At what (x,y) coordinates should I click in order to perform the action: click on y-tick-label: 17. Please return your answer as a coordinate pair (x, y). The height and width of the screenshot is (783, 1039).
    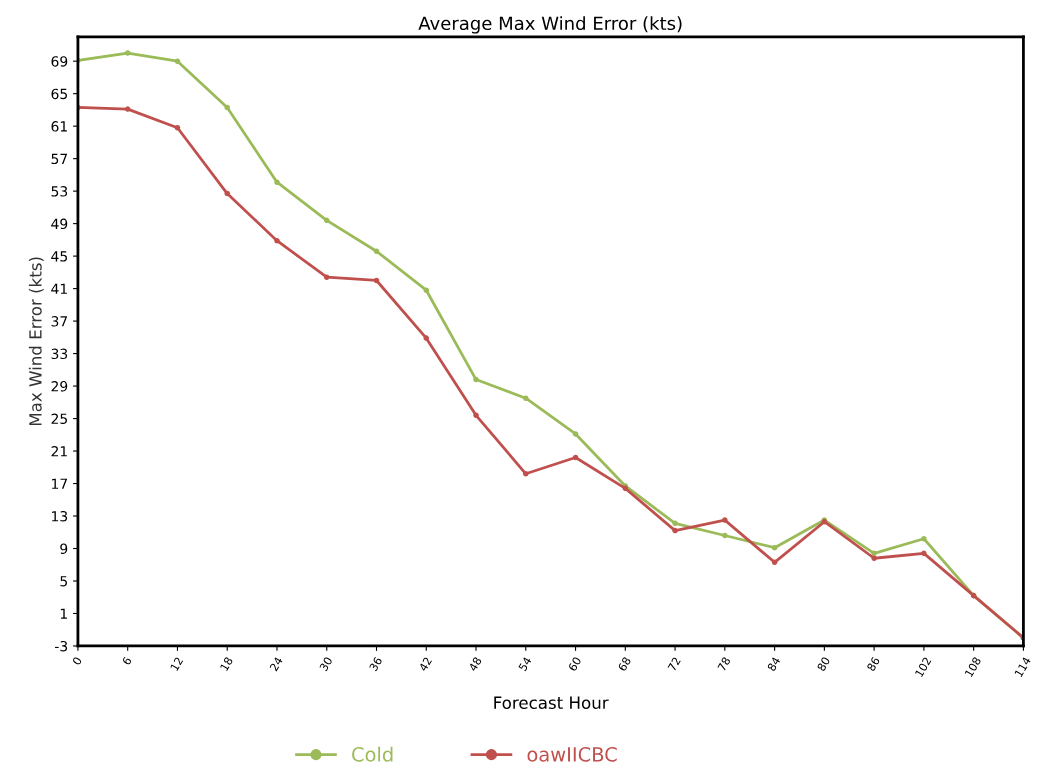
    Looking at the image, I should click on (60, 483).